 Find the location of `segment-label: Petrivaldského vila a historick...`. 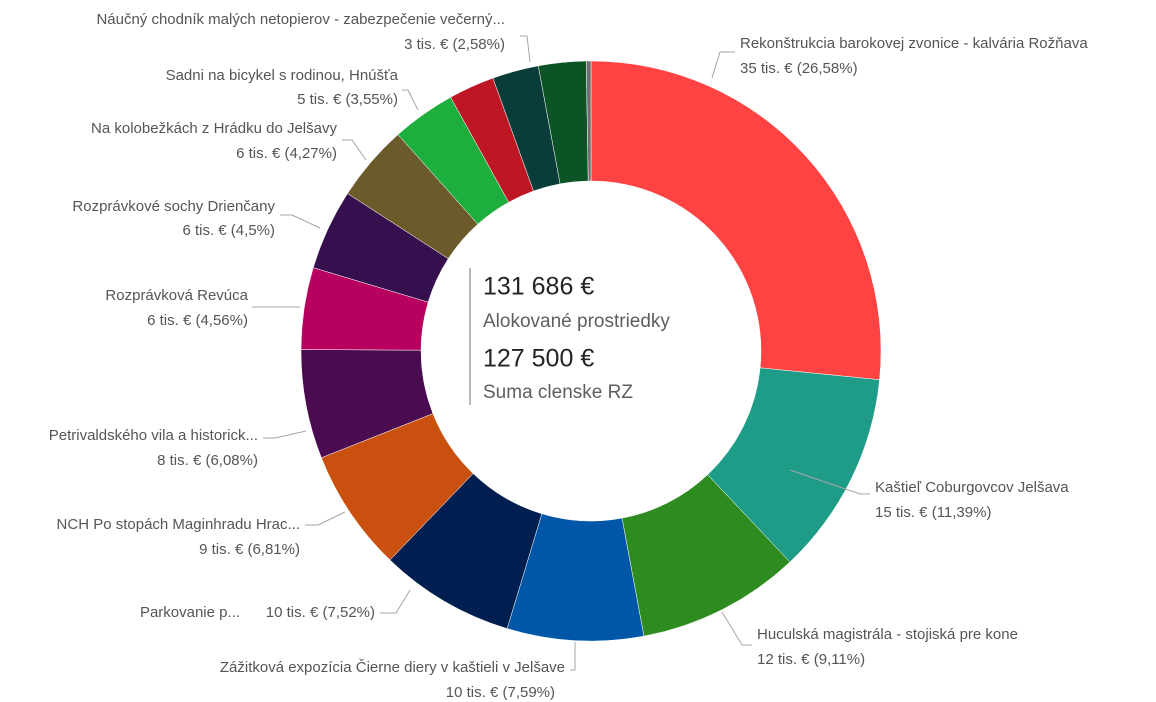

segment-label: Petrivaldského vila a historick... is located at coordinates (153, 435).